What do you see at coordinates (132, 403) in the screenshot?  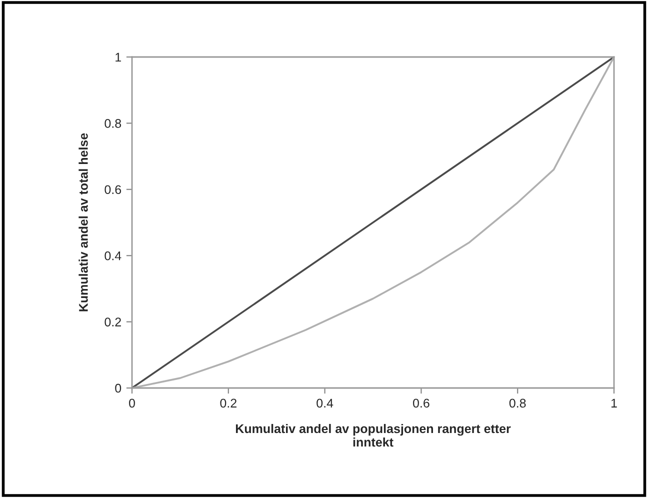 I see `x-tick-label: 0` at bounding box center [132, 403].